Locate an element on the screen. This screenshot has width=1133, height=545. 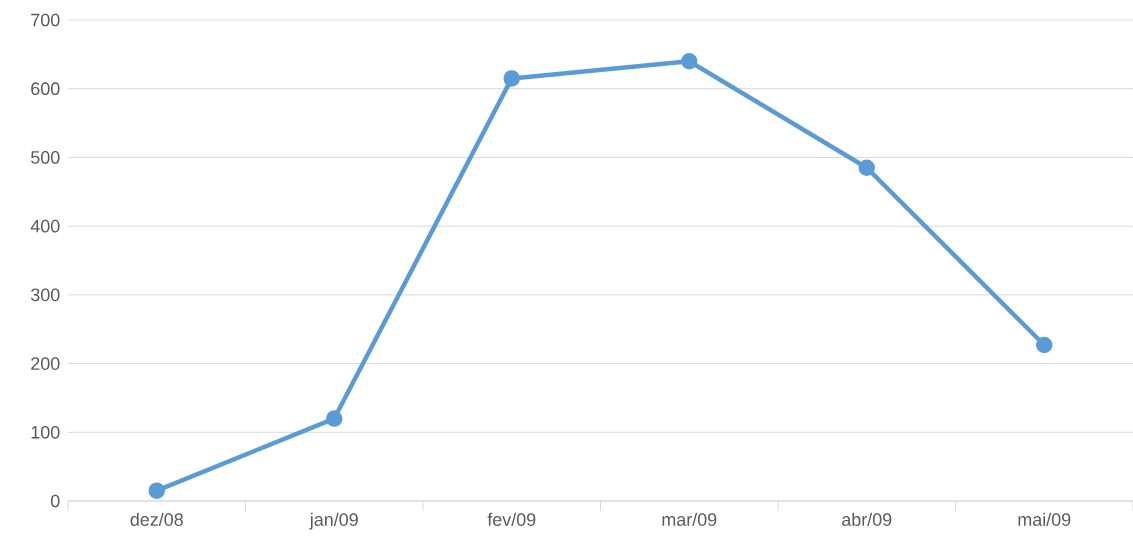
y-tick-label: 400 is located at coordinates (45, 226).